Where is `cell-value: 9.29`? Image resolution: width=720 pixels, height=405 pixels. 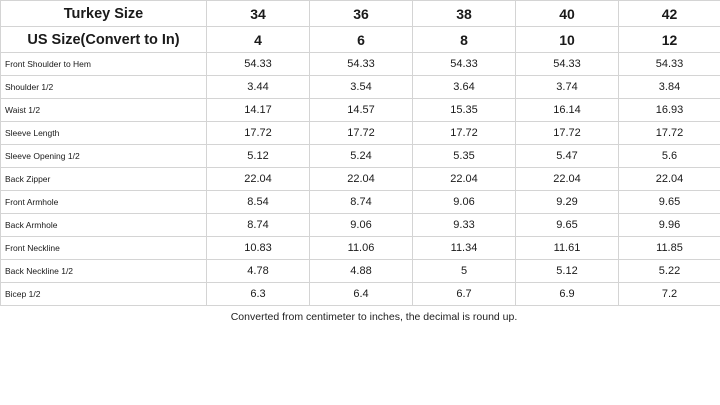
cell-value: 9.29 is located at coordinates (567, 202).